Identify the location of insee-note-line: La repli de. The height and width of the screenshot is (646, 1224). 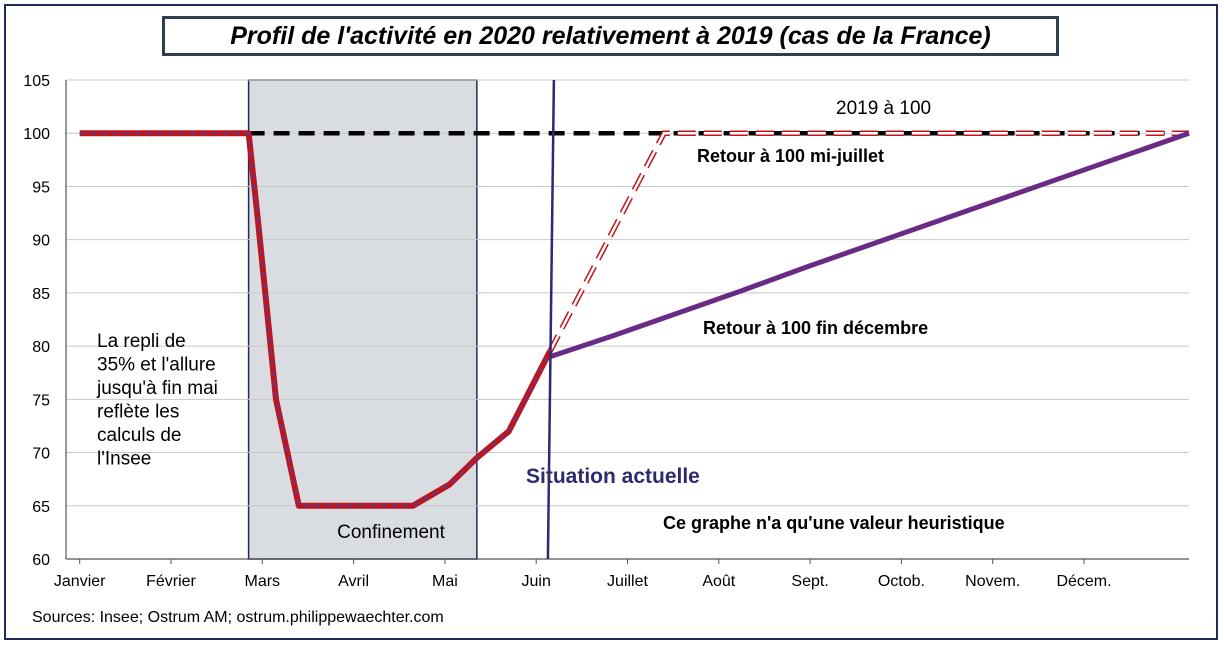
(141, 341).